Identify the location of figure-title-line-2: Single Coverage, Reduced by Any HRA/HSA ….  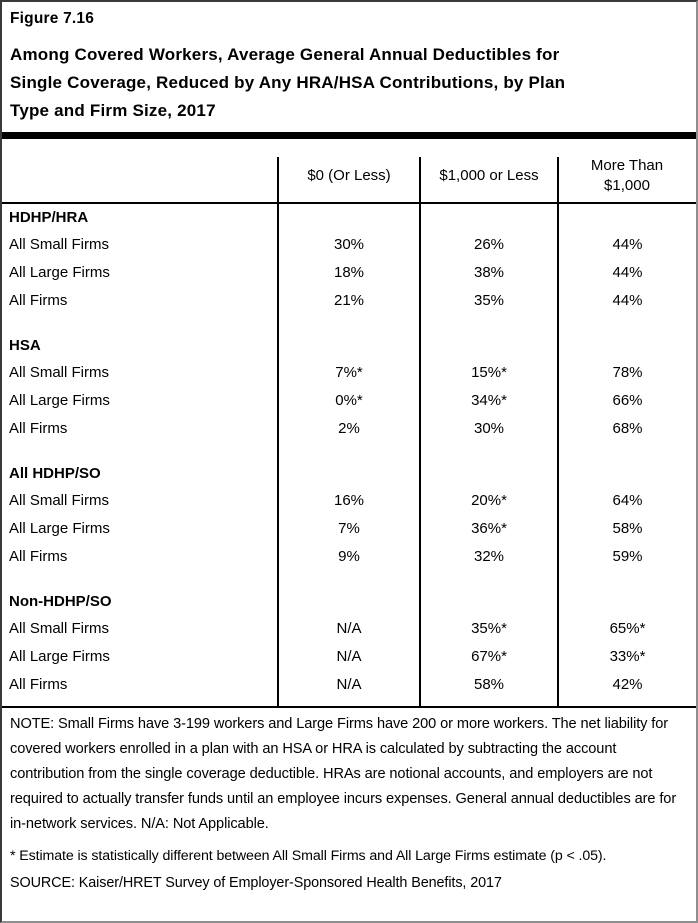
(288, 82).